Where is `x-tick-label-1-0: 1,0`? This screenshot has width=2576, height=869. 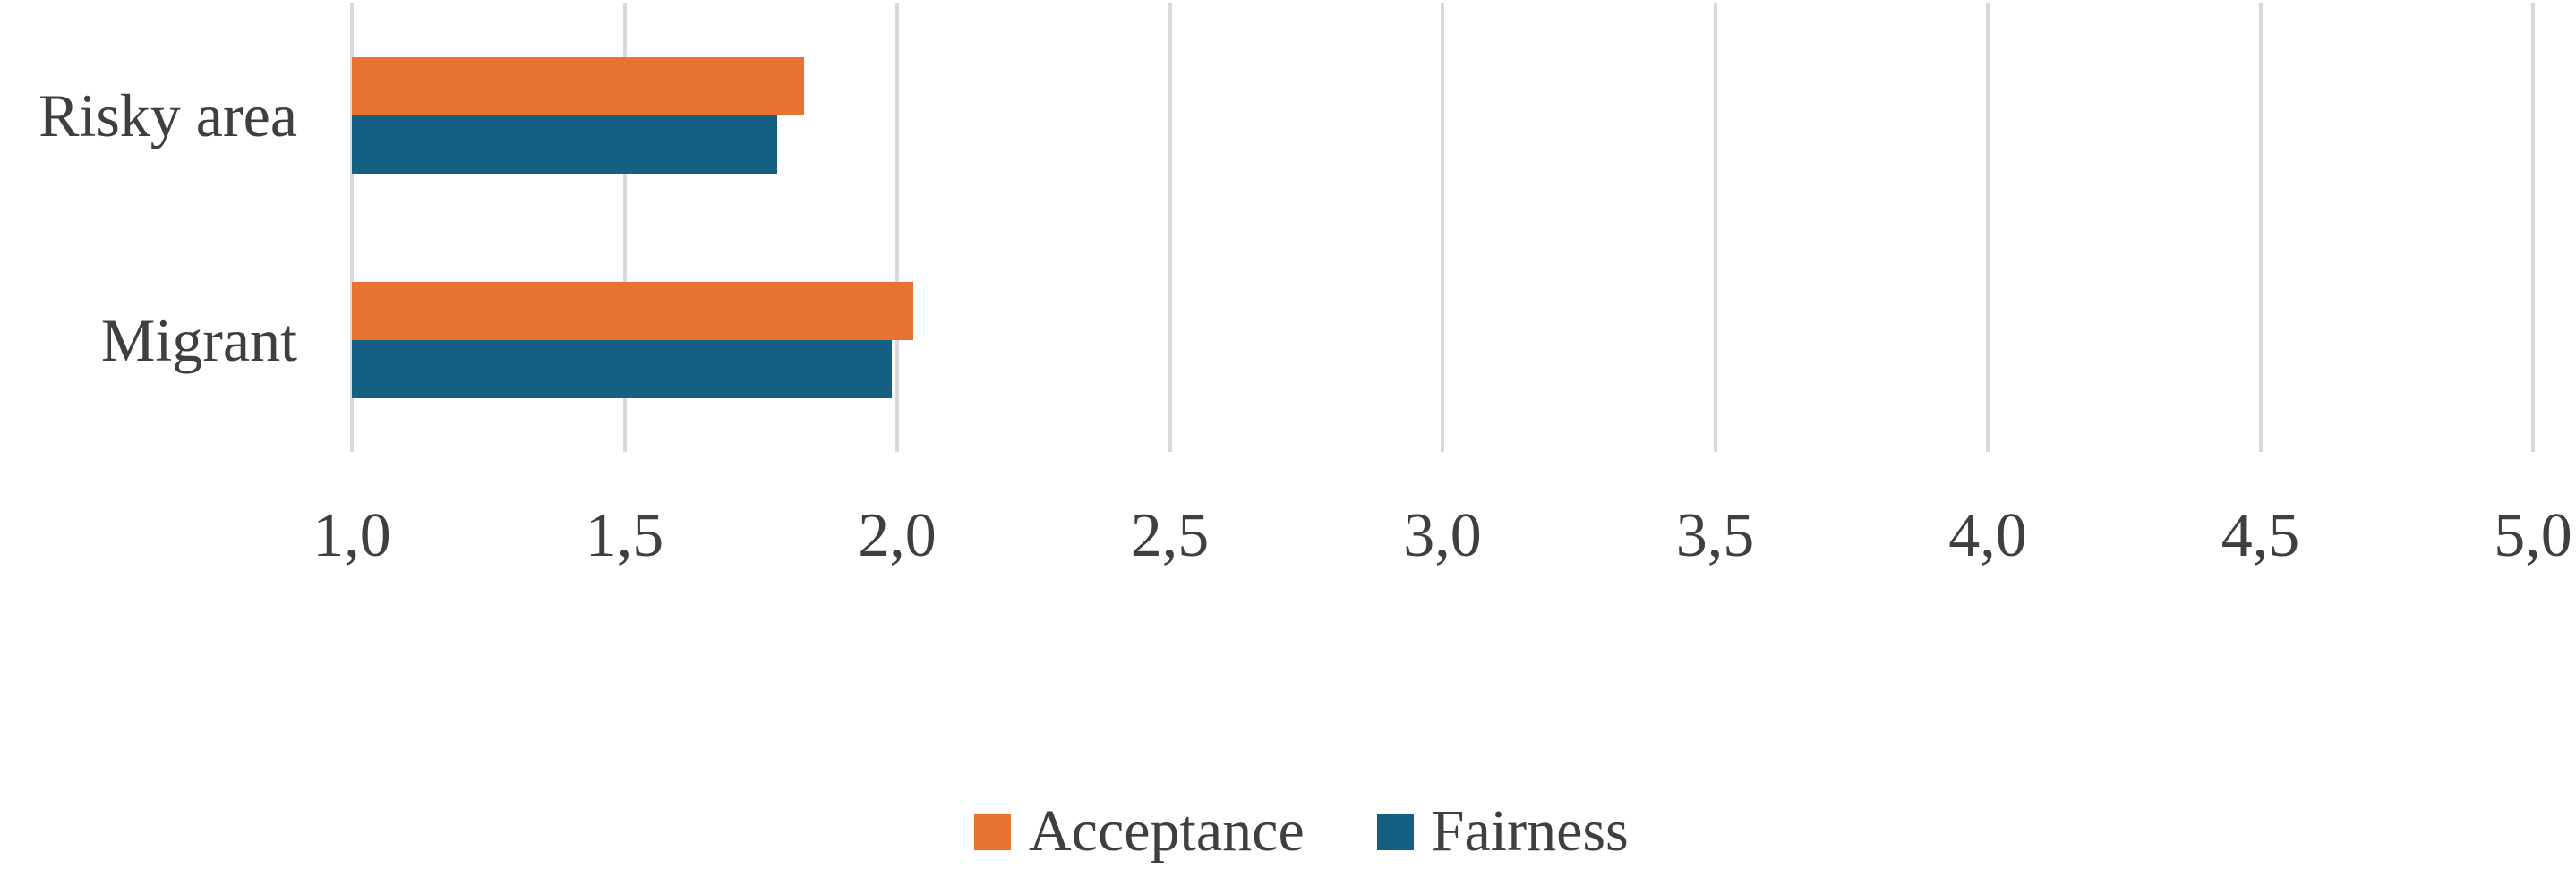
x-tick-label-1-0: 1,0 is located at coordinates (352, 535).